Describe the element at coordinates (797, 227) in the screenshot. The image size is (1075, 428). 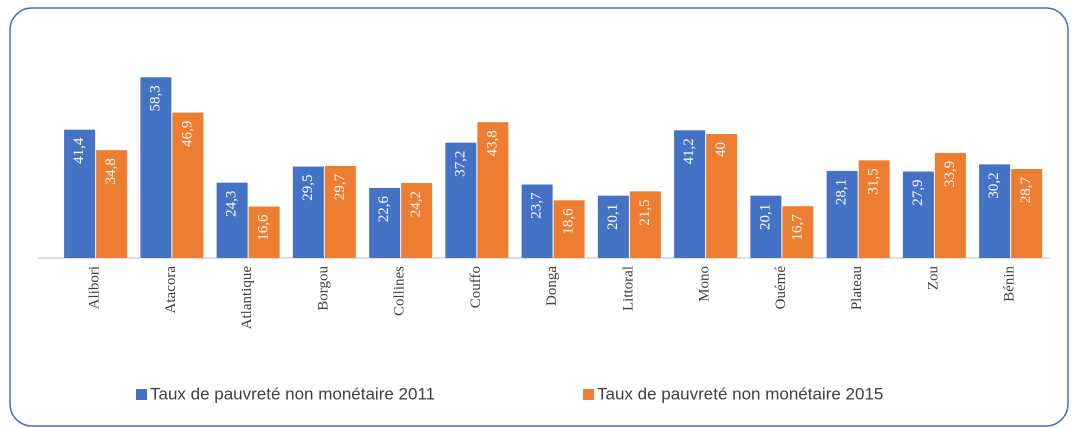
I see `data-label: 16,7` at that location.